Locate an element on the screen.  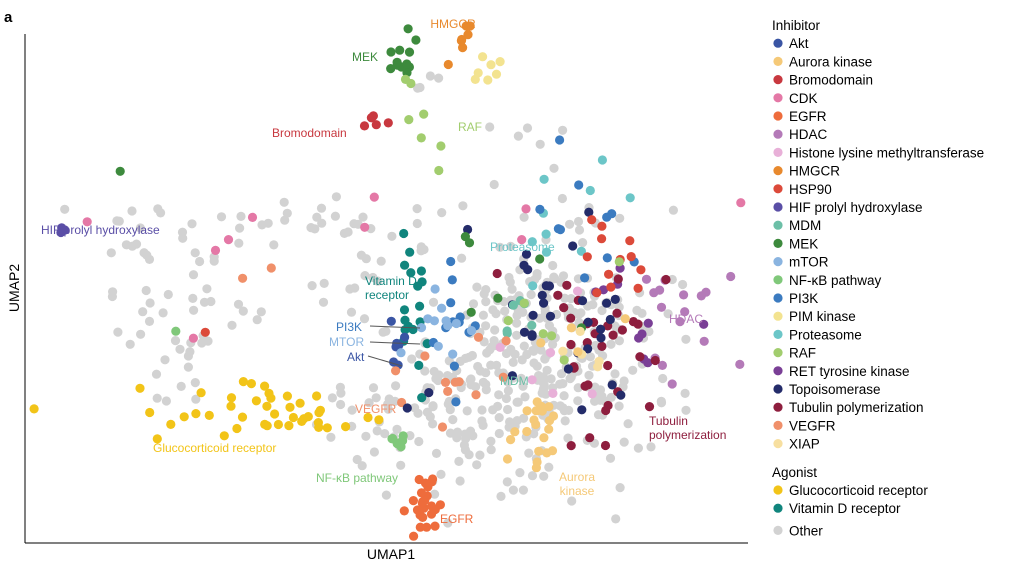
y-axis-title: UMAP2 is located at coordinates (14, 288).